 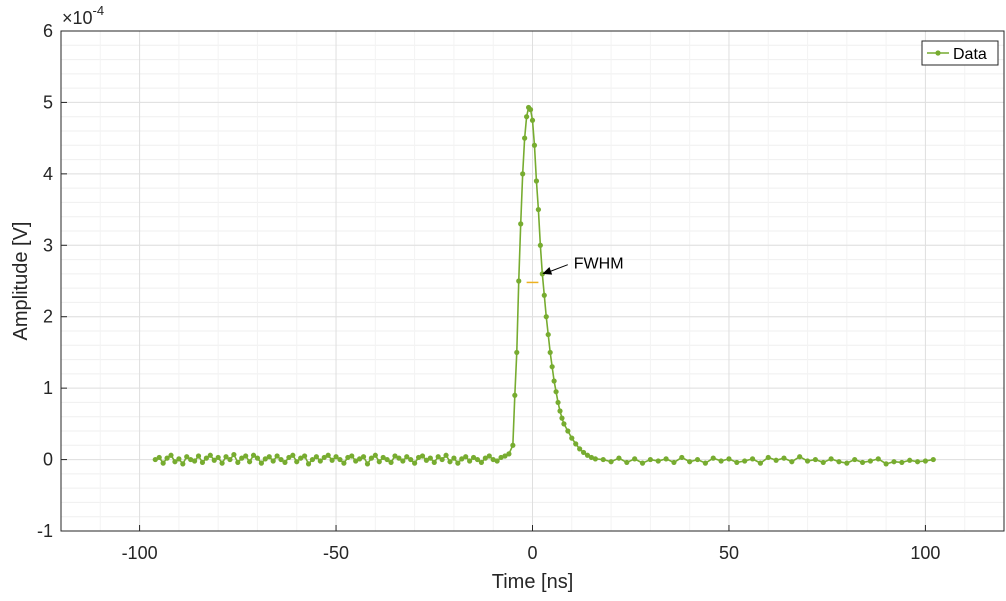 What do you see at coordinates (99, 10) in the screenshot?
I see `y-axis-exponent-power: -4` at bounding box center [99, 10].